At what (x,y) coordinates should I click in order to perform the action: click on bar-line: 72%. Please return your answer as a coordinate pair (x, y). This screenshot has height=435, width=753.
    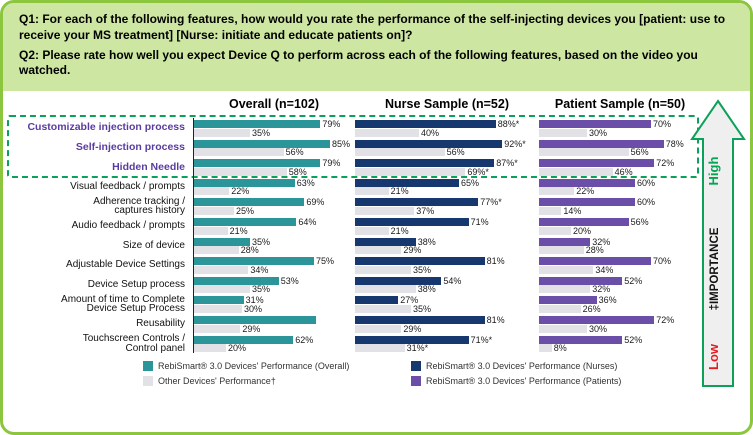
    Looking at the image, I should click on (620, 320).